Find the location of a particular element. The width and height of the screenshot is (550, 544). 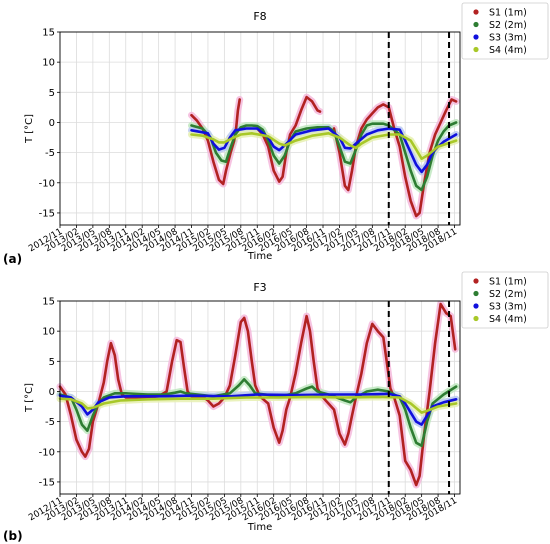

panel-label: (a) is located at coordinates (12, 259).